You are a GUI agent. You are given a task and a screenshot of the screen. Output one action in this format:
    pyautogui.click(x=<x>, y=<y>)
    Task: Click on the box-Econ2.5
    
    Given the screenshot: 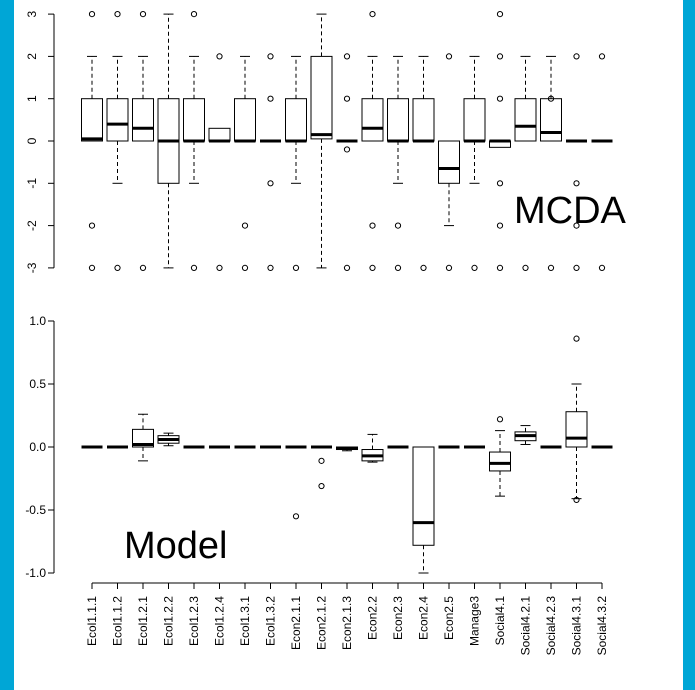 What is the action you would take?
    pyautogui.click(x=449, y=162)
    